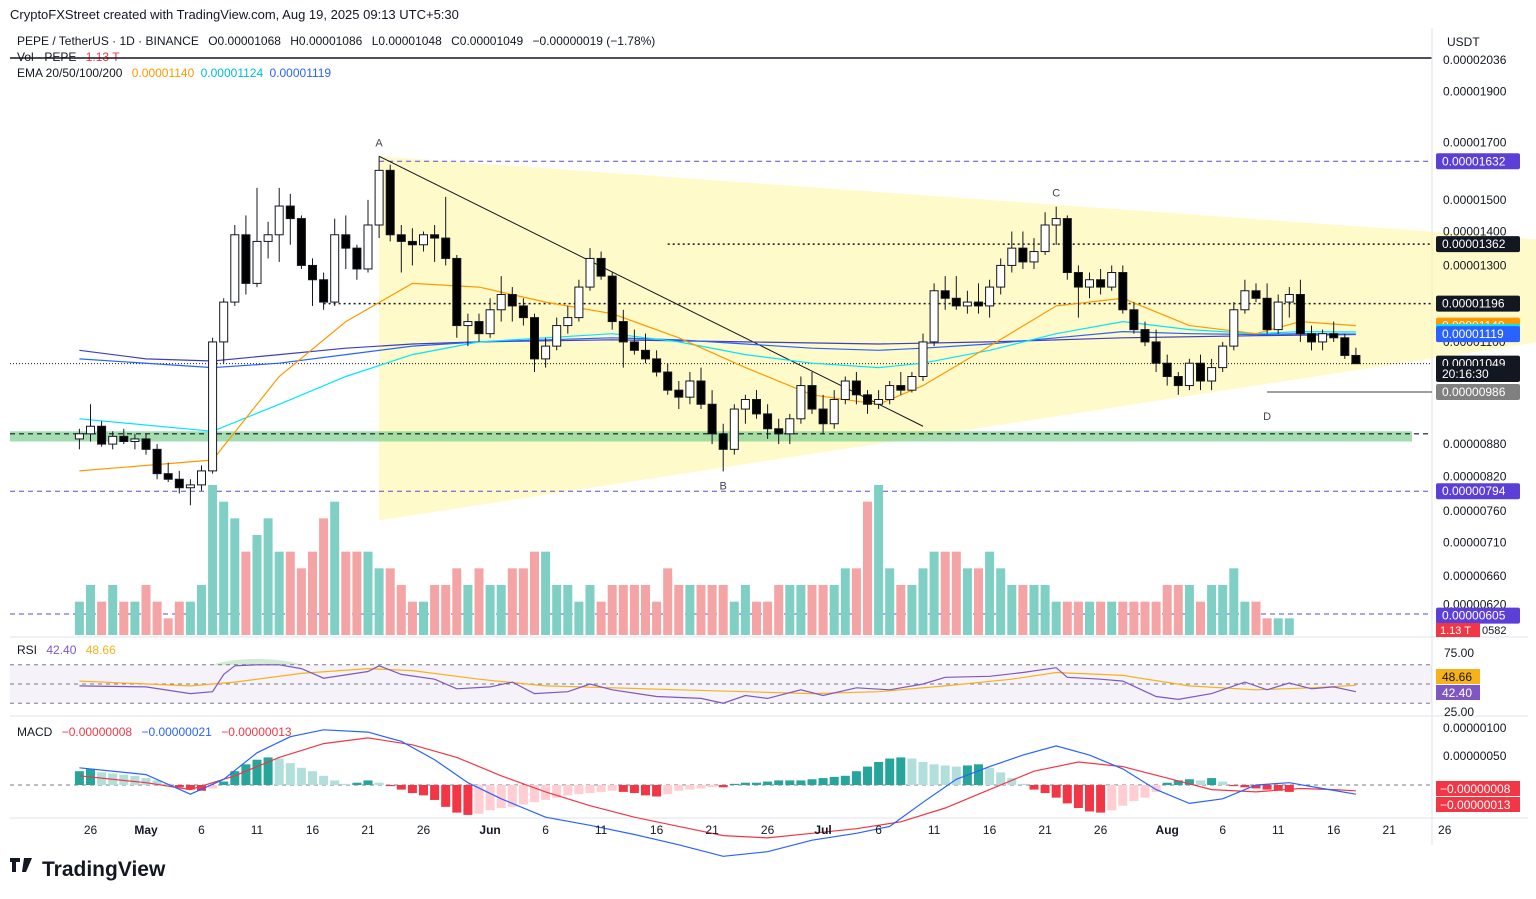 This screenshot has height=899, width=1536. What do you see at coordinates (822, 830) in the screenshot?
I see `time-axis-tick: Jul` at bounding box center [822, 830].